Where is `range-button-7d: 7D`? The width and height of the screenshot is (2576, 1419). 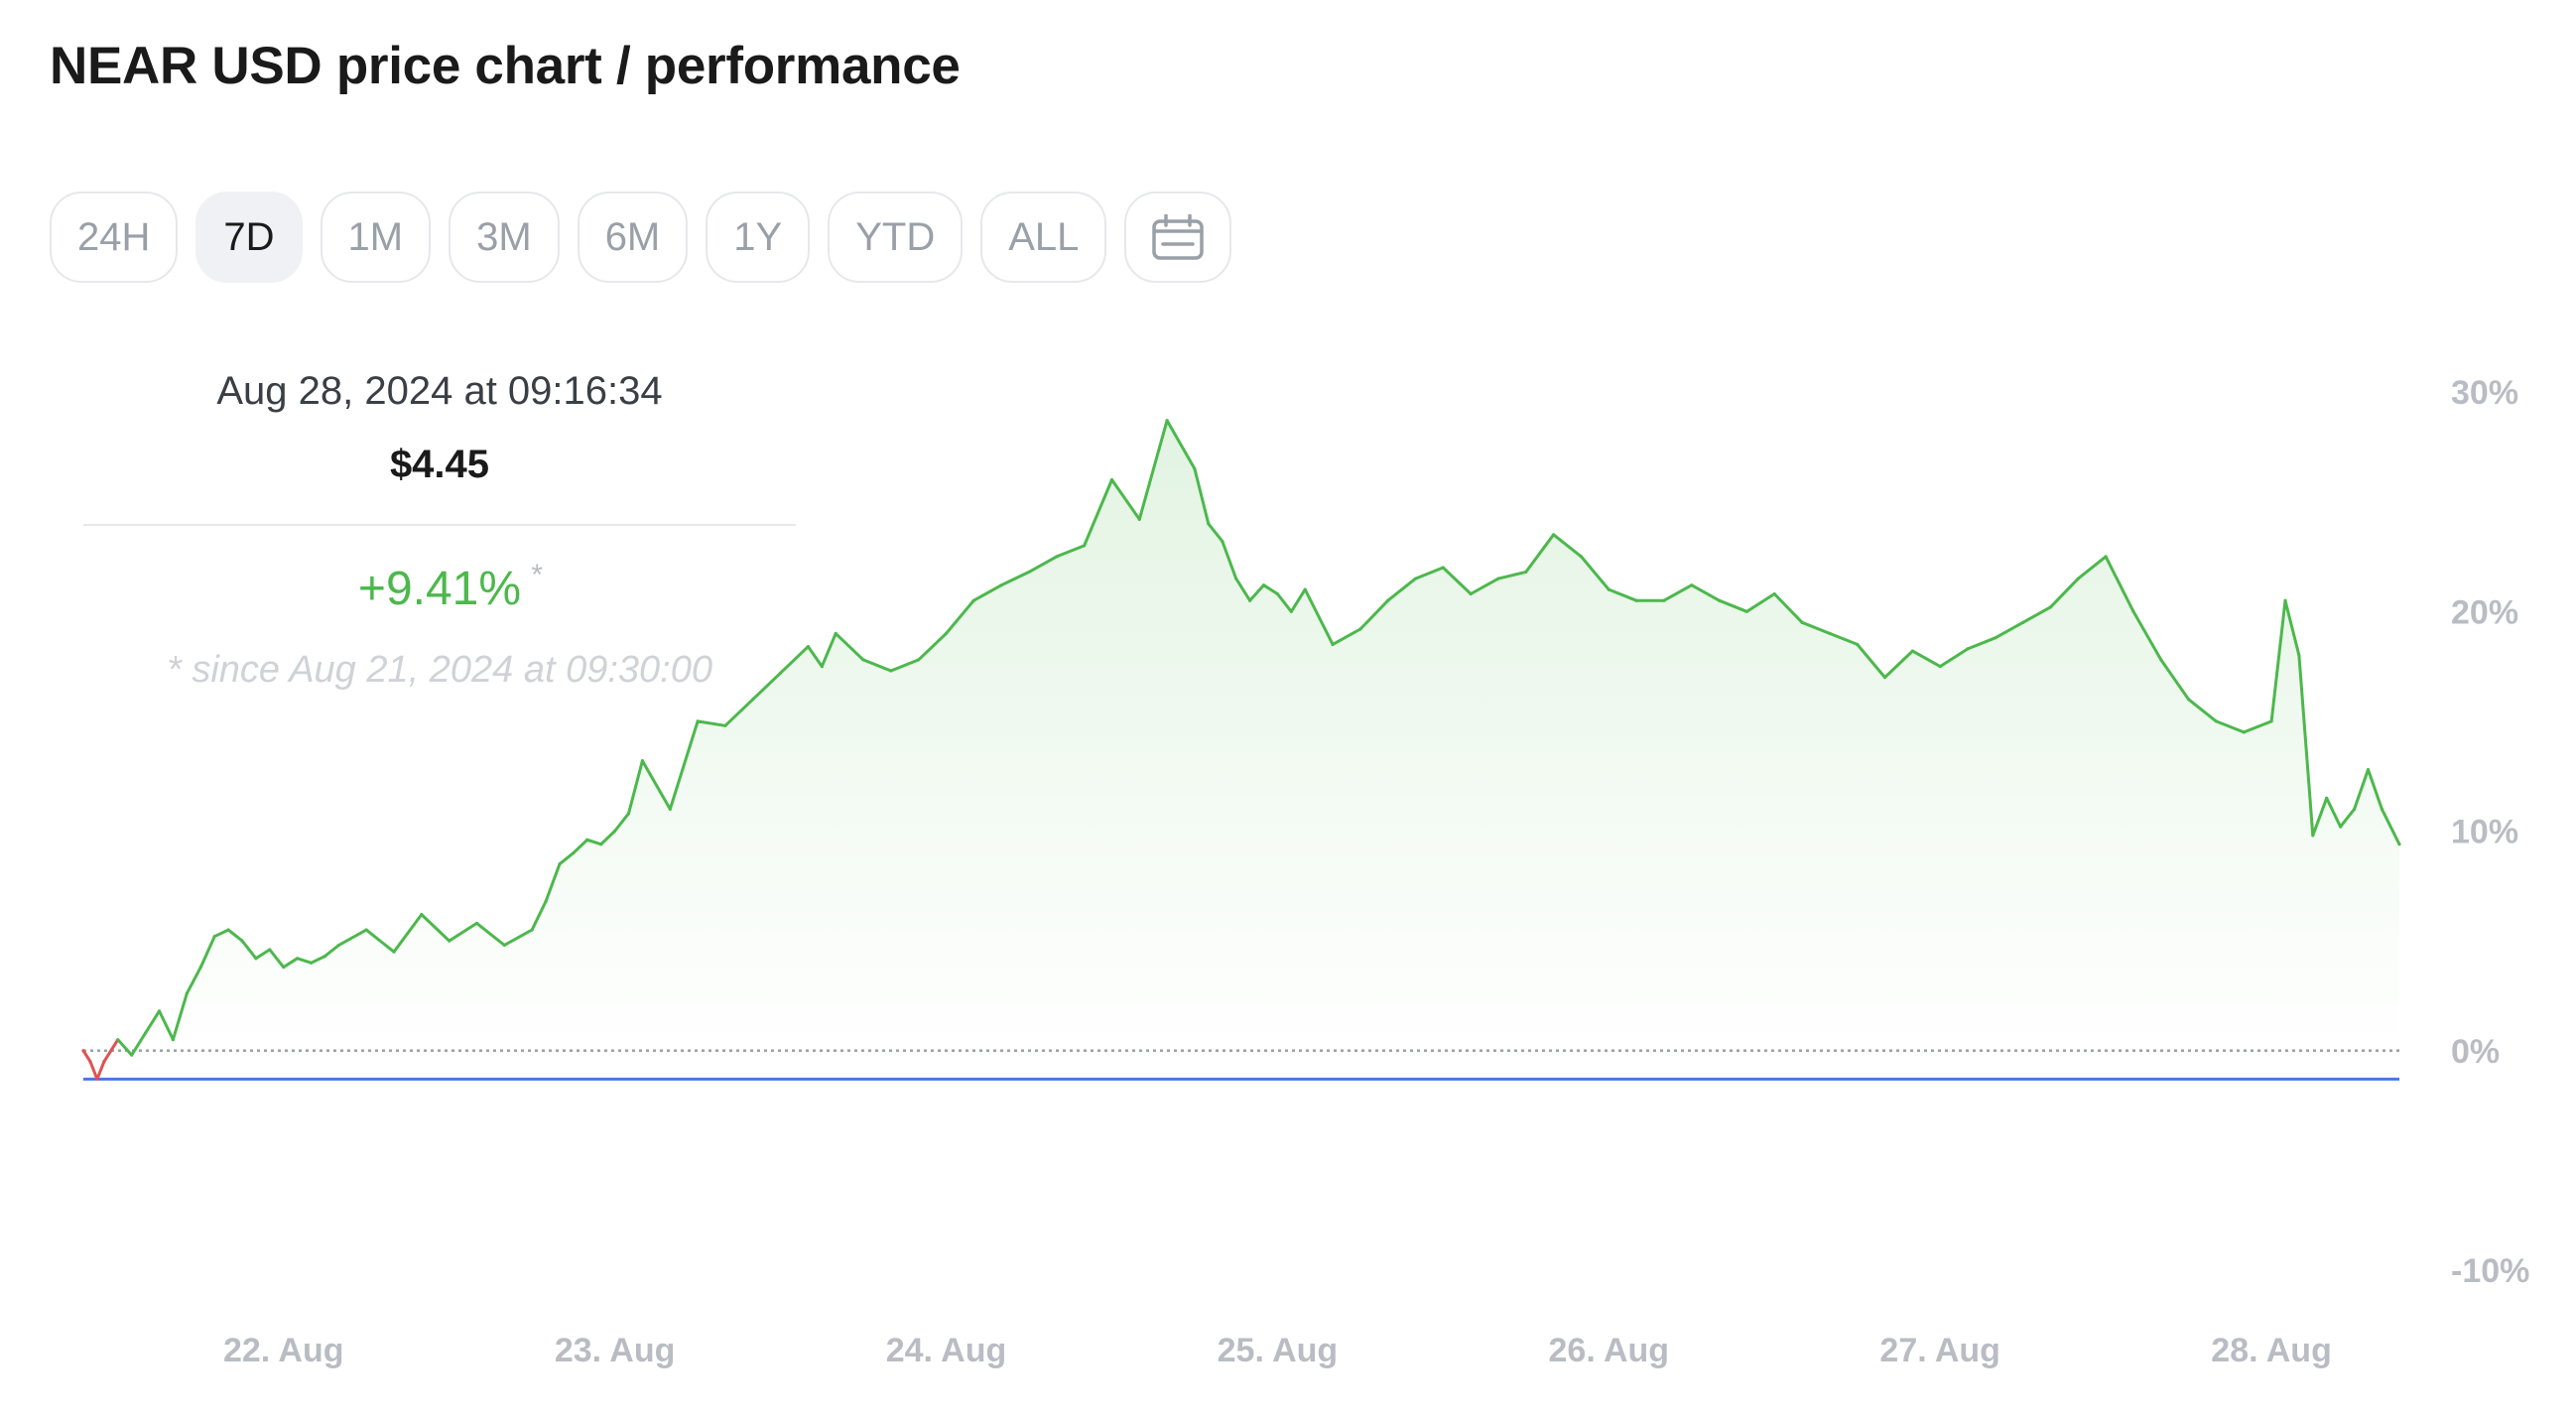
range-button-7d: 7D is located at coordinates (249, 237).